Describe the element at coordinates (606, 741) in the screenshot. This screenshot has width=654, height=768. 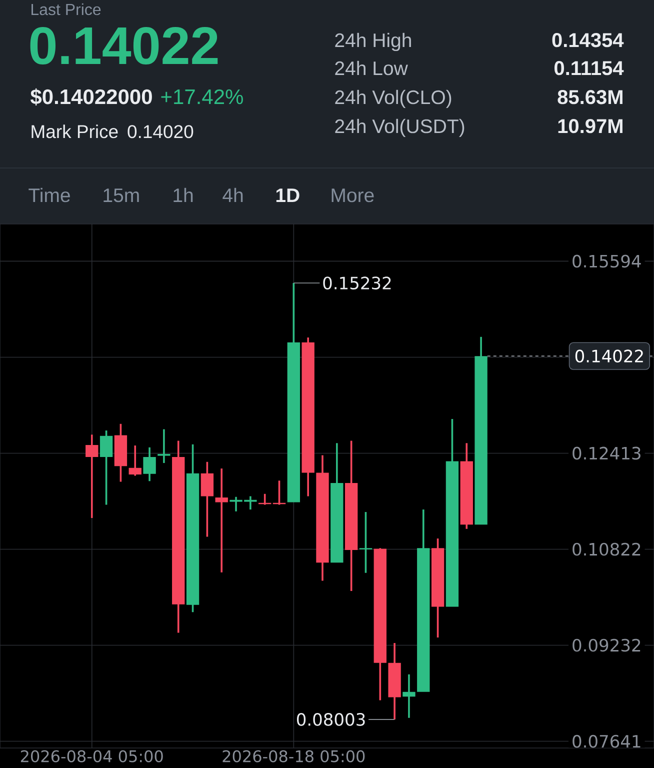
I see `y-tick-label: 0.07641` at that location.